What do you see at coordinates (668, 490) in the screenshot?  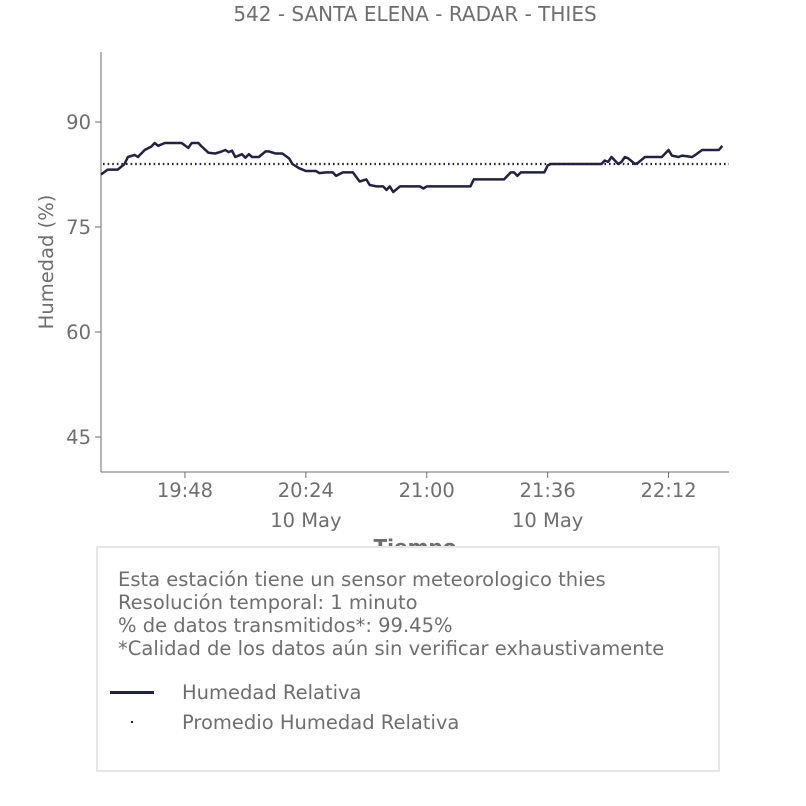 I see `x-tick-label: 22:12` at bounding box center [668, 490].